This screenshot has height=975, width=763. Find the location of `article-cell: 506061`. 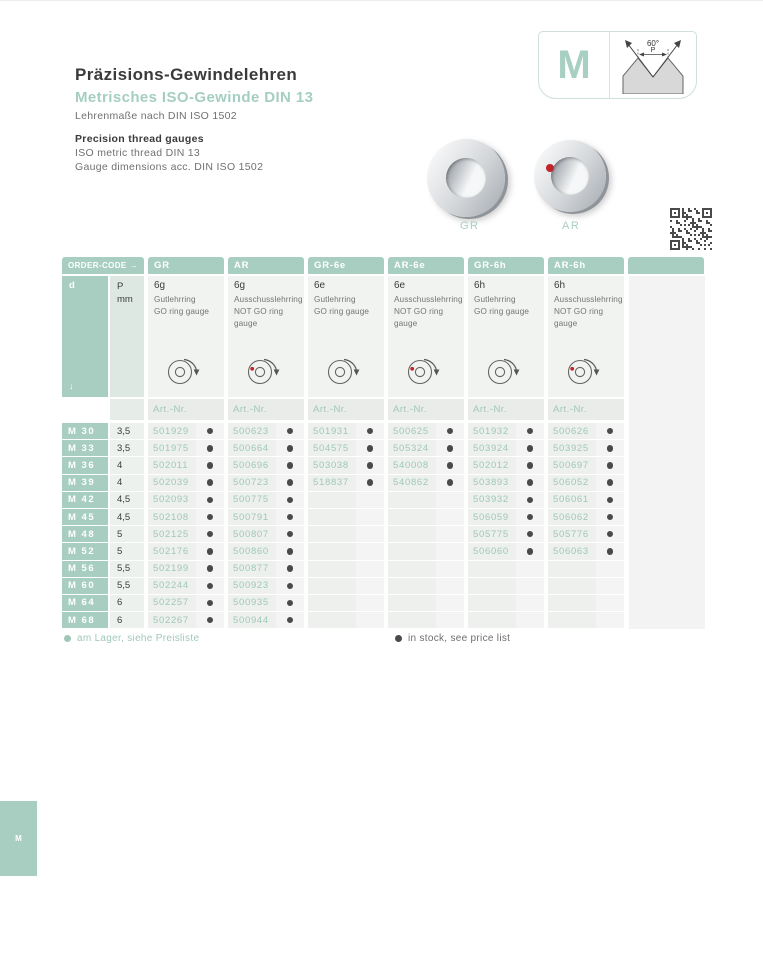

article-cell: 506061 is located at coordinates (586, 499).